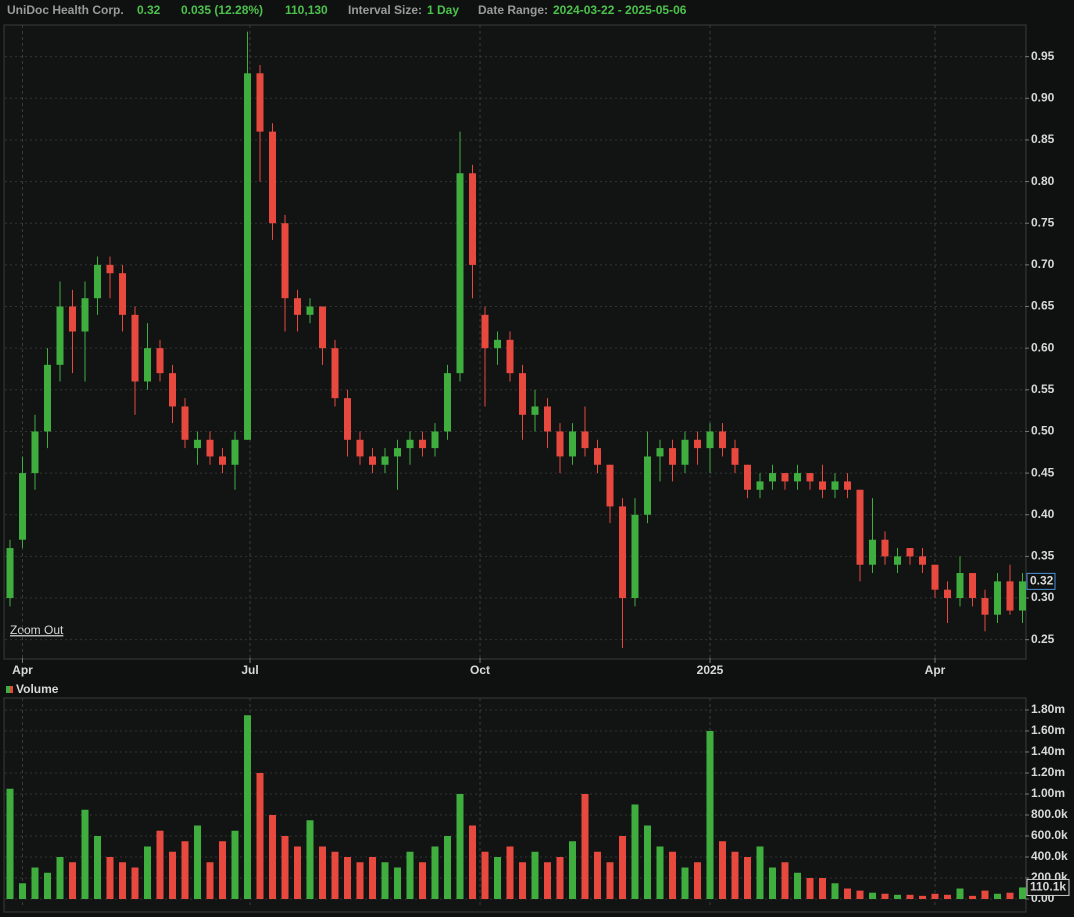  I want to click on y-tick-label: 0.65, so click(1043, 306).